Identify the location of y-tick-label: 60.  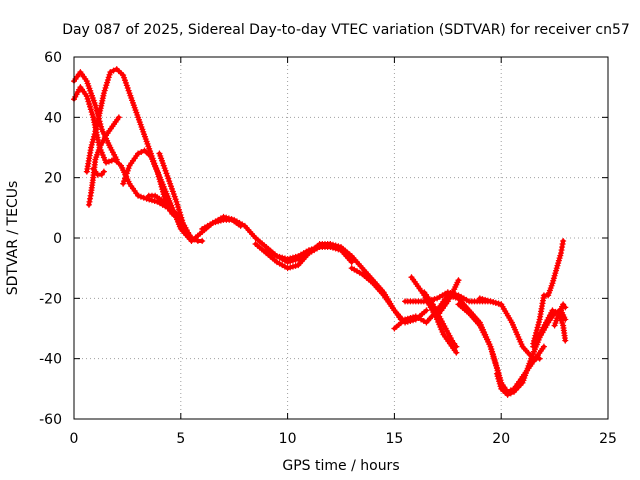
(53, 58).